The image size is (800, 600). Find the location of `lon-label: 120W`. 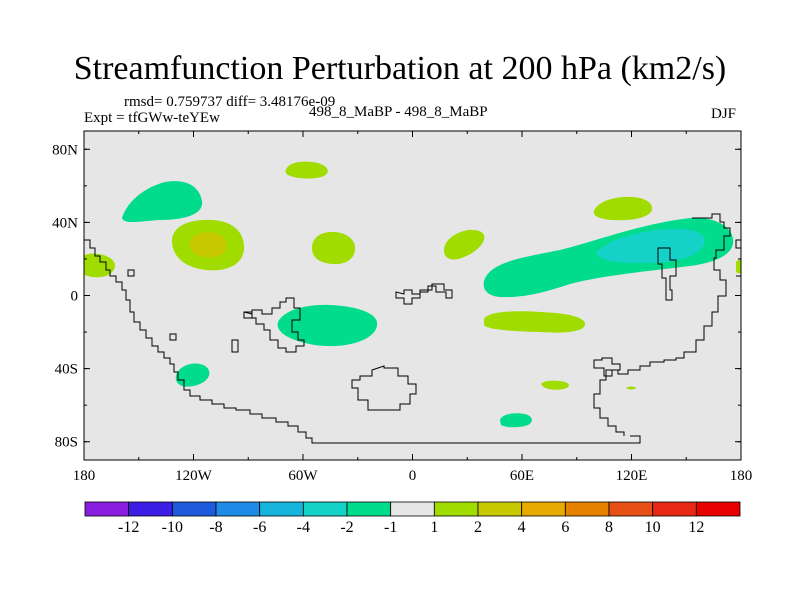

lon-label: 120W is located at coordinates (194, 476).